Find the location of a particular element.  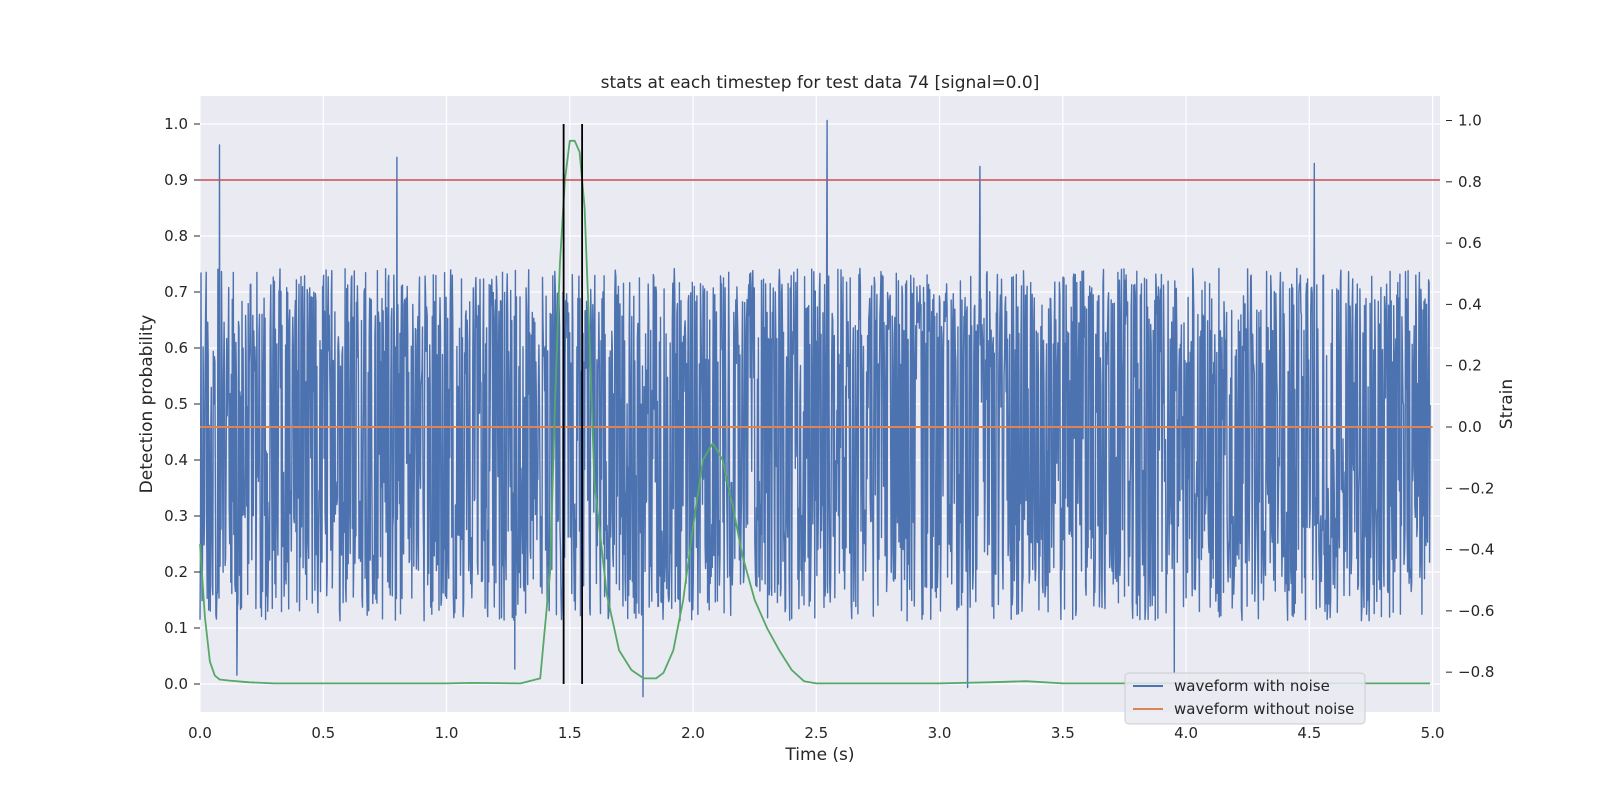

x-tick-label: 0.0 is located at coordinates (200, 733).